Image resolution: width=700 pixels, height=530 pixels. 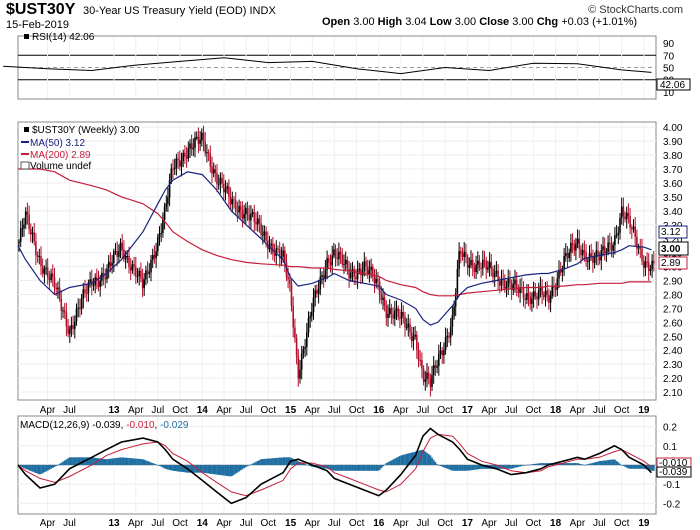 What do you see at coordinates (114, 523) in the screenshot?
I see `macd-x-tick-label: 13` at bounding box center [114, 523].